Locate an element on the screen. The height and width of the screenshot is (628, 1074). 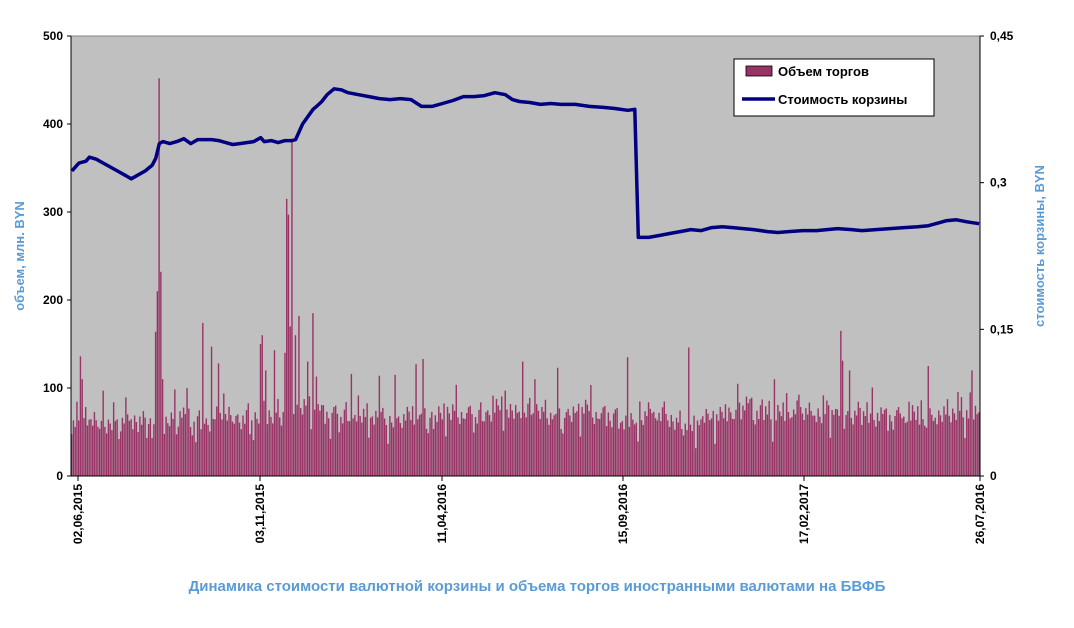
right-axis-title: стоимость корзины, BYN is located at coordinates (1039, 246).